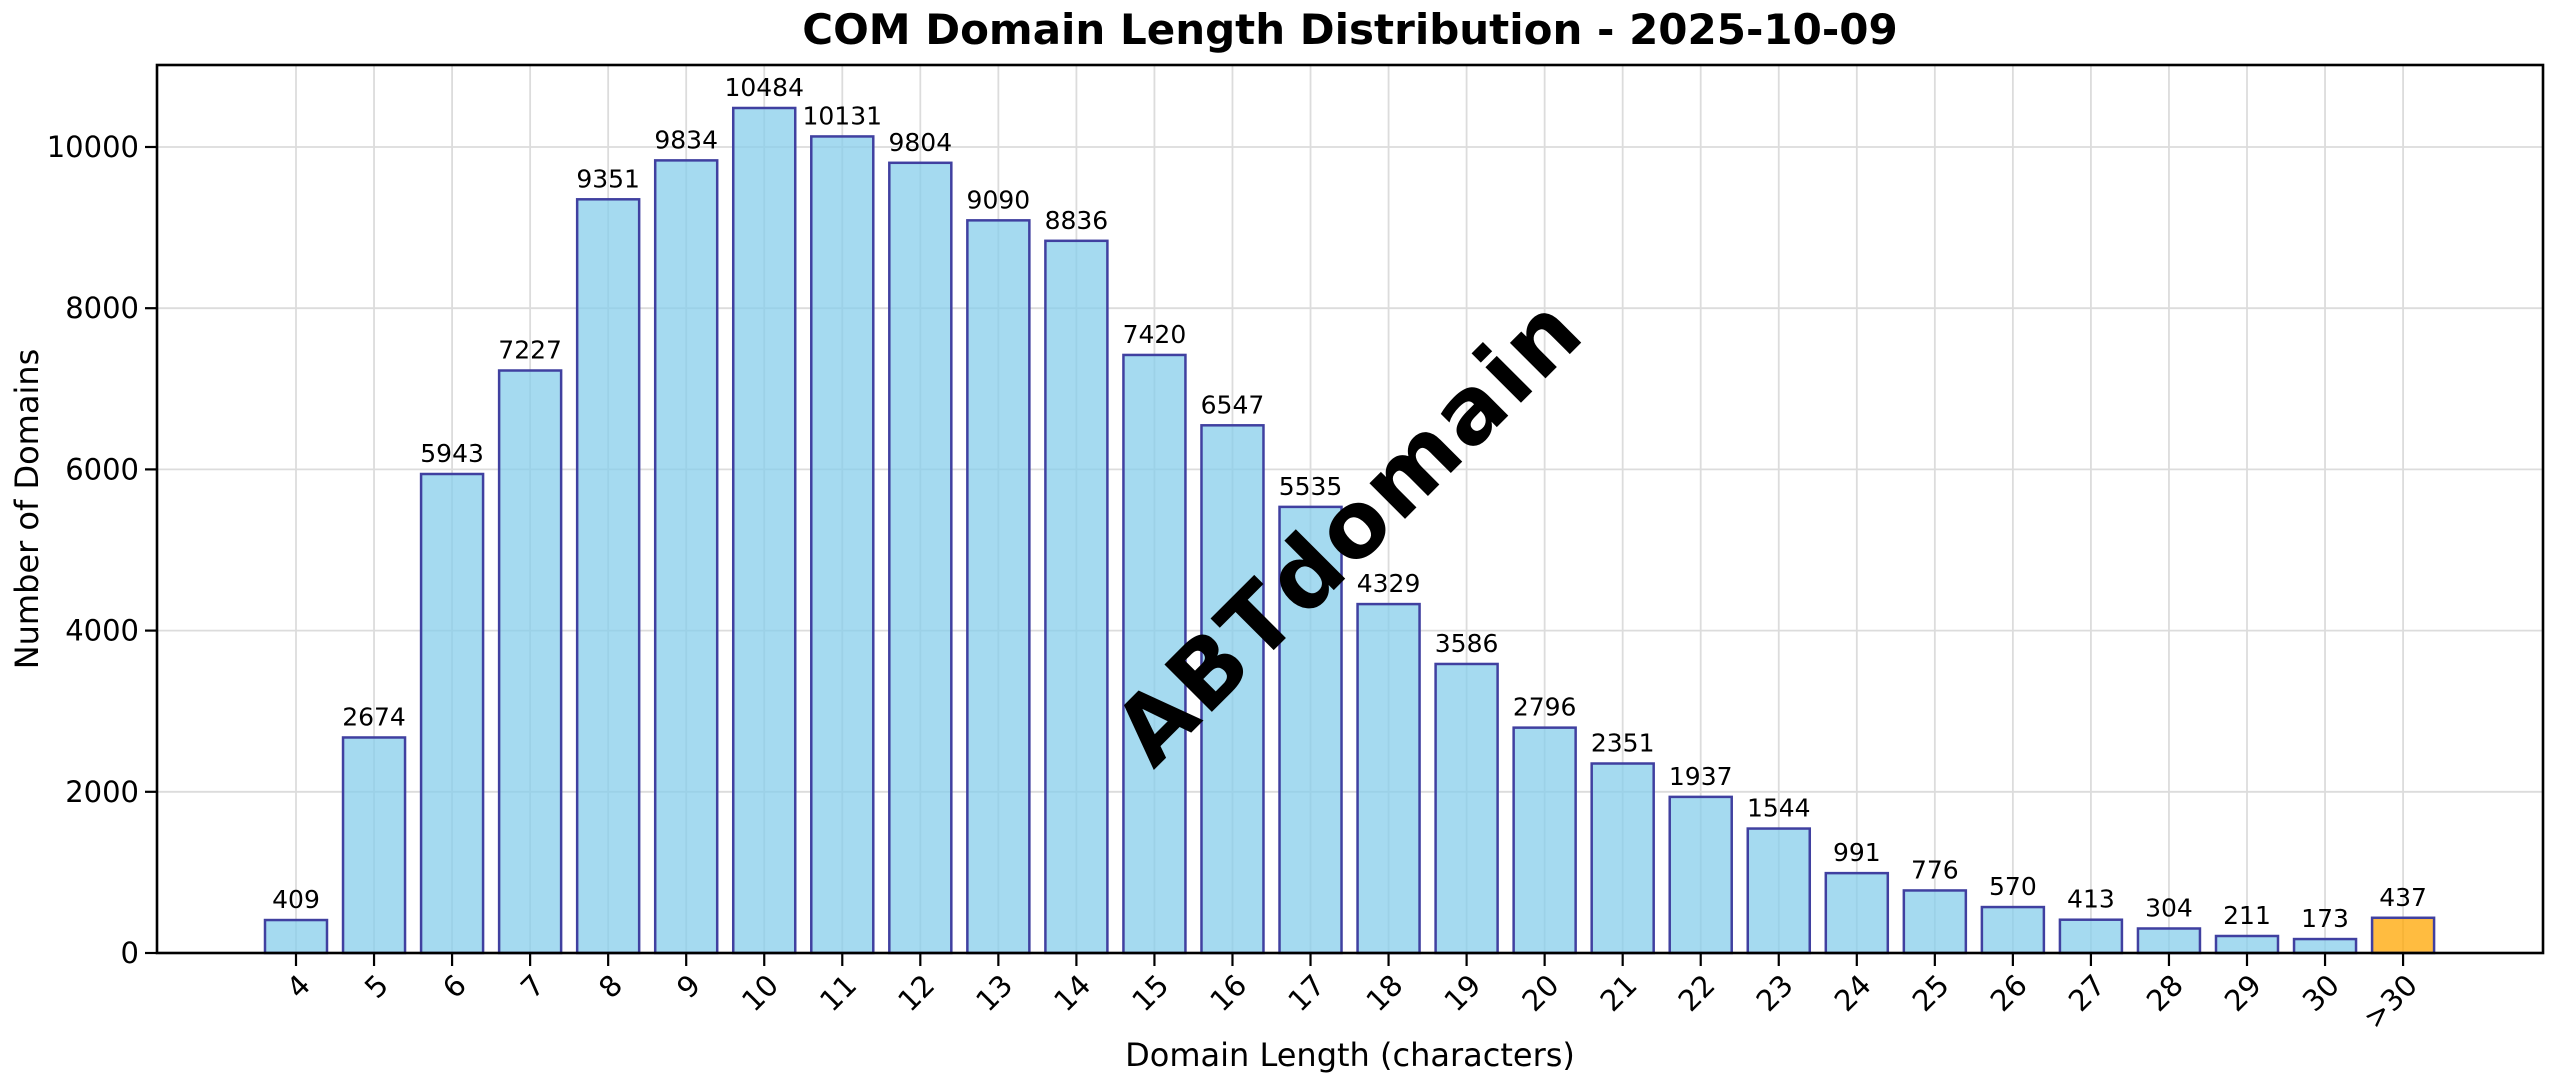 The image size is (2560, 1087). What do you see at coordinates (1853, 993) in the screenshot?
I see `x-tick-label: 24` at bounding box center [1853, 993].